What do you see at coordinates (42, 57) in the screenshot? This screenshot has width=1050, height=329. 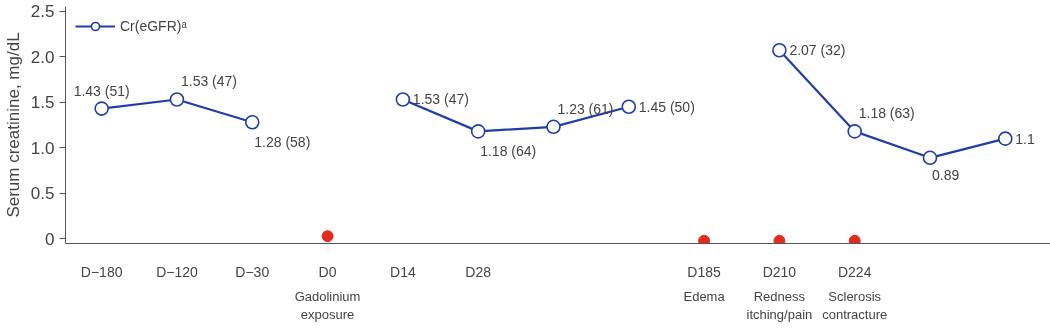 I see `y-tick-label: 2.0` at bounding box center [42, 57].